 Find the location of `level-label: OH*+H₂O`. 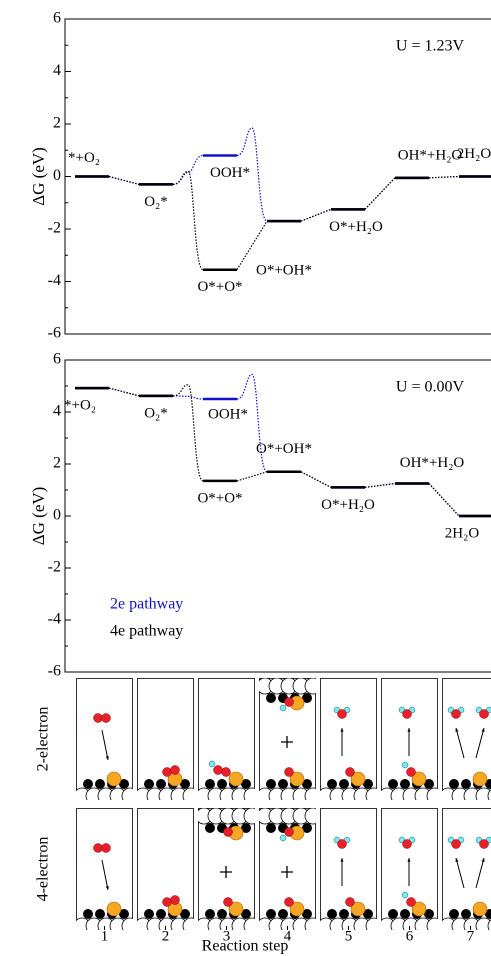

level-label: OH*+H₂O is located at coordinates (430, 155).